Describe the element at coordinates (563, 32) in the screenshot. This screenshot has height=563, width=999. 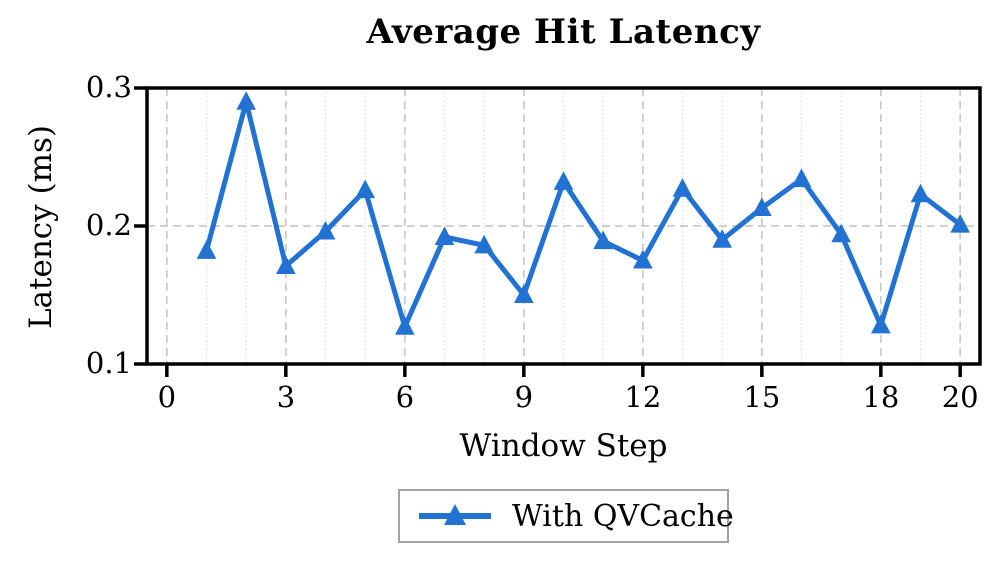
I see `chart-title: Average Hit Latency` at that location.